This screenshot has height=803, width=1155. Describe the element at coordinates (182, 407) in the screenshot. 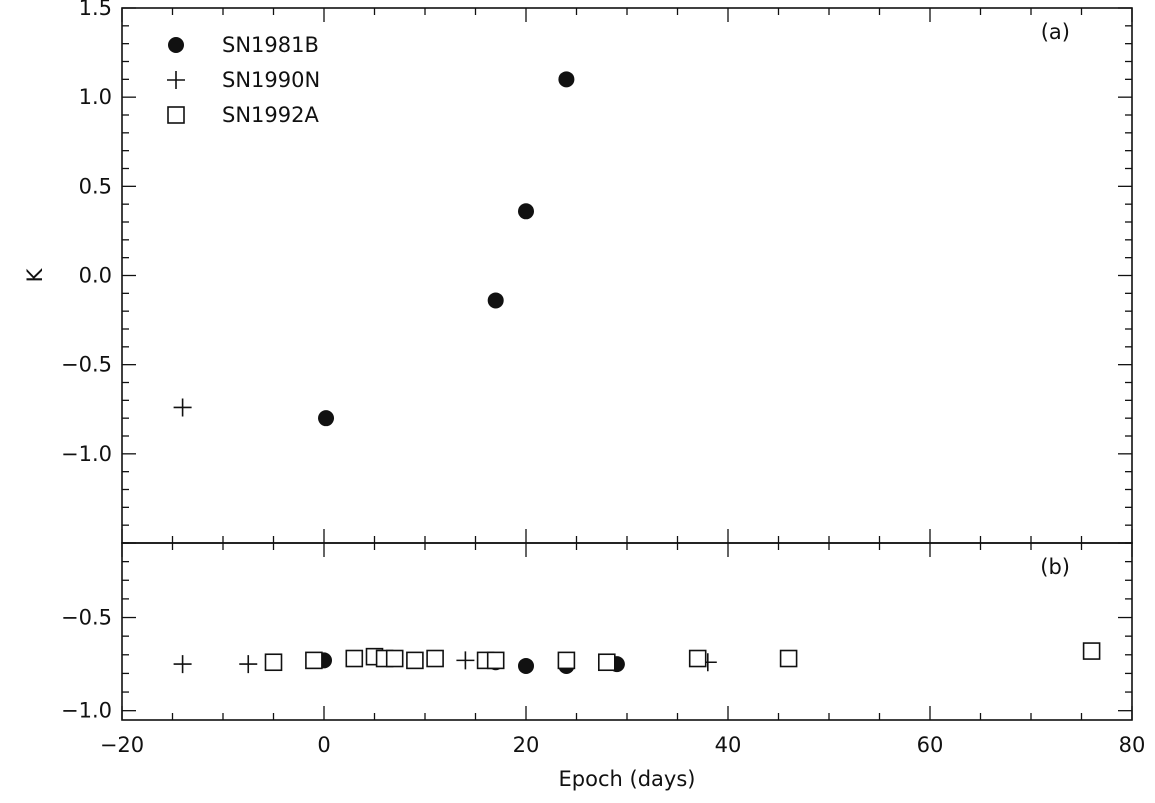

I see `point-sn1990n-a` at that location.